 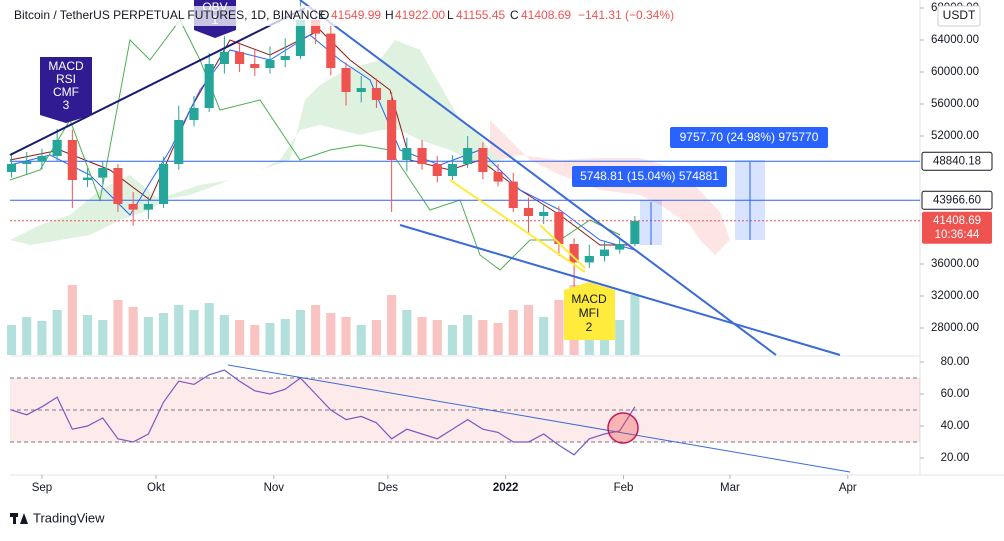 What do you see at coordinates (955, 264) in the screenshot?
I see `y-tick-label: 36000.00` at bounding box center [955, 264].